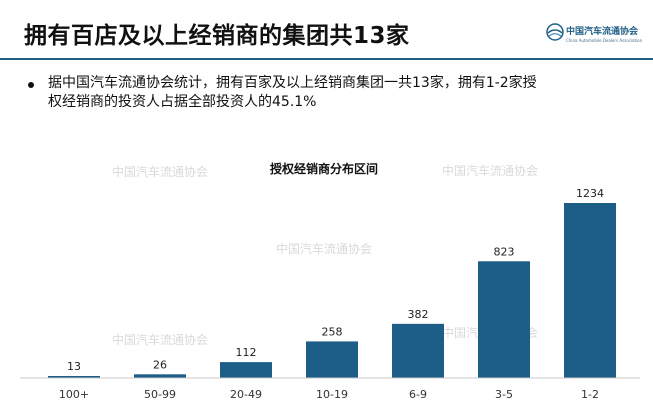 Image resolution: width=653 pixels, height=407 pixels. What do you see at coordinates (332, 331) in the screenshot?
I see `value-label: 258` at bounding box center [332, 331].